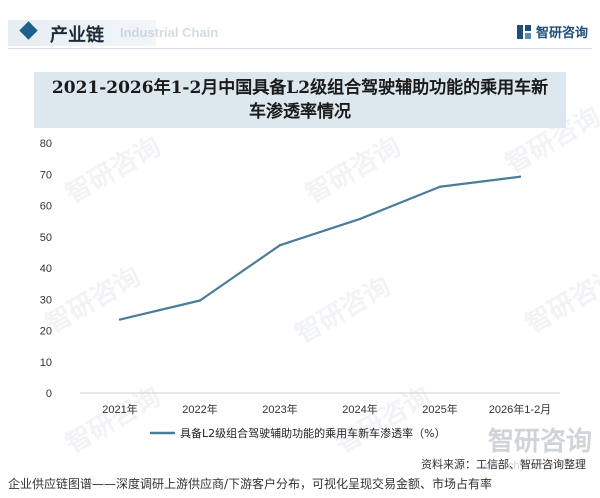 This screenshot has width=600, height=498. I want to click on footer-url: www.chyxx.com, so click(520, 466).